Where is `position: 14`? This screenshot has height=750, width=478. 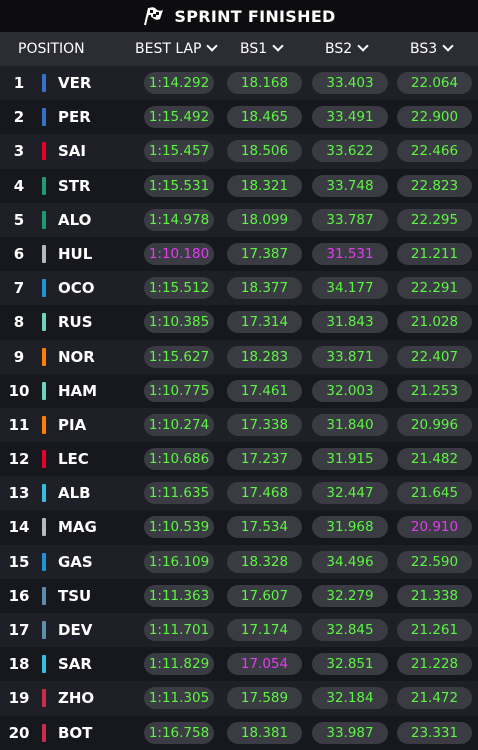
position: 14 is located at coordinates (19, 527).